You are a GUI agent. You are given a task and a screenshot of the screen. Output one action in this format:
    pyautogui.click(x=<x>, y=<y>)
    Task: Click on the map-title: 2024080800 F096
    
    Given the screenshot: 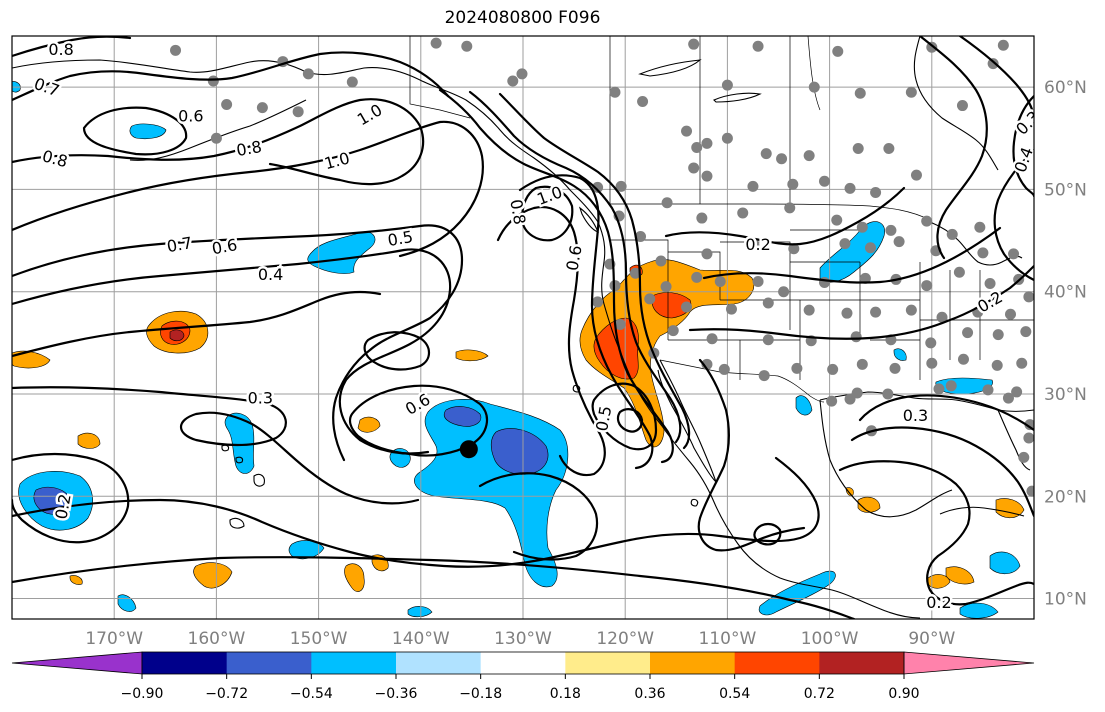 What is the action you would take?
    pyautogui.click(x=522, y=18)
    